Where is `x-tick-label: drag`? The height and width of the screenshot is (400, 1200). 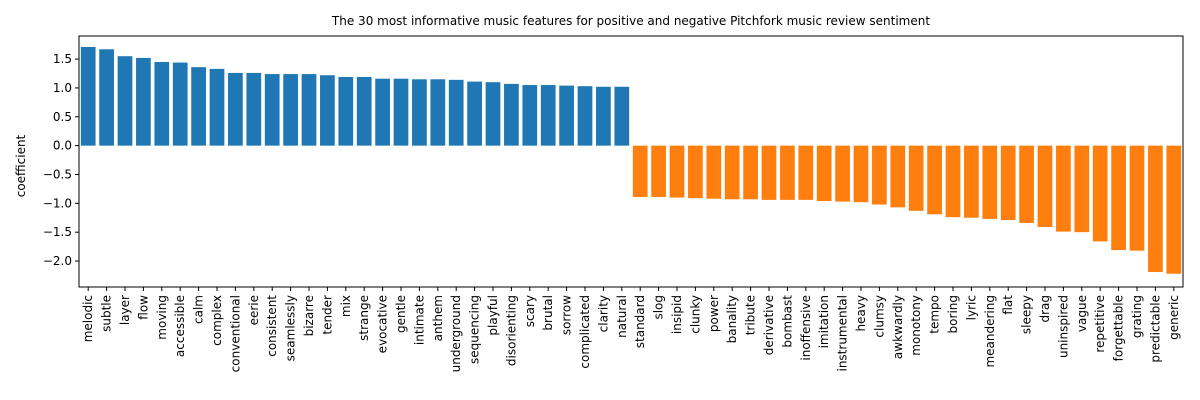 x-tick-label: drag is located at coordinates (1045, 309).